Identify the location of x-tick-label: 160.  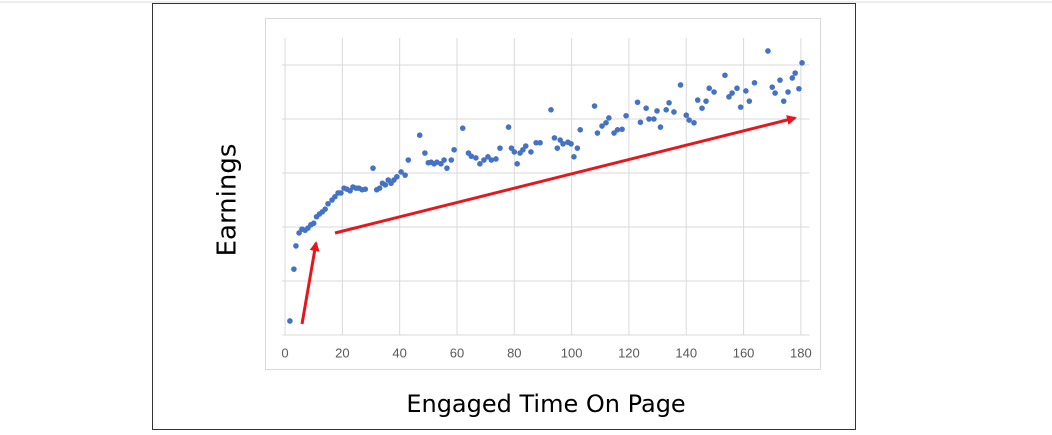
(744, 352).